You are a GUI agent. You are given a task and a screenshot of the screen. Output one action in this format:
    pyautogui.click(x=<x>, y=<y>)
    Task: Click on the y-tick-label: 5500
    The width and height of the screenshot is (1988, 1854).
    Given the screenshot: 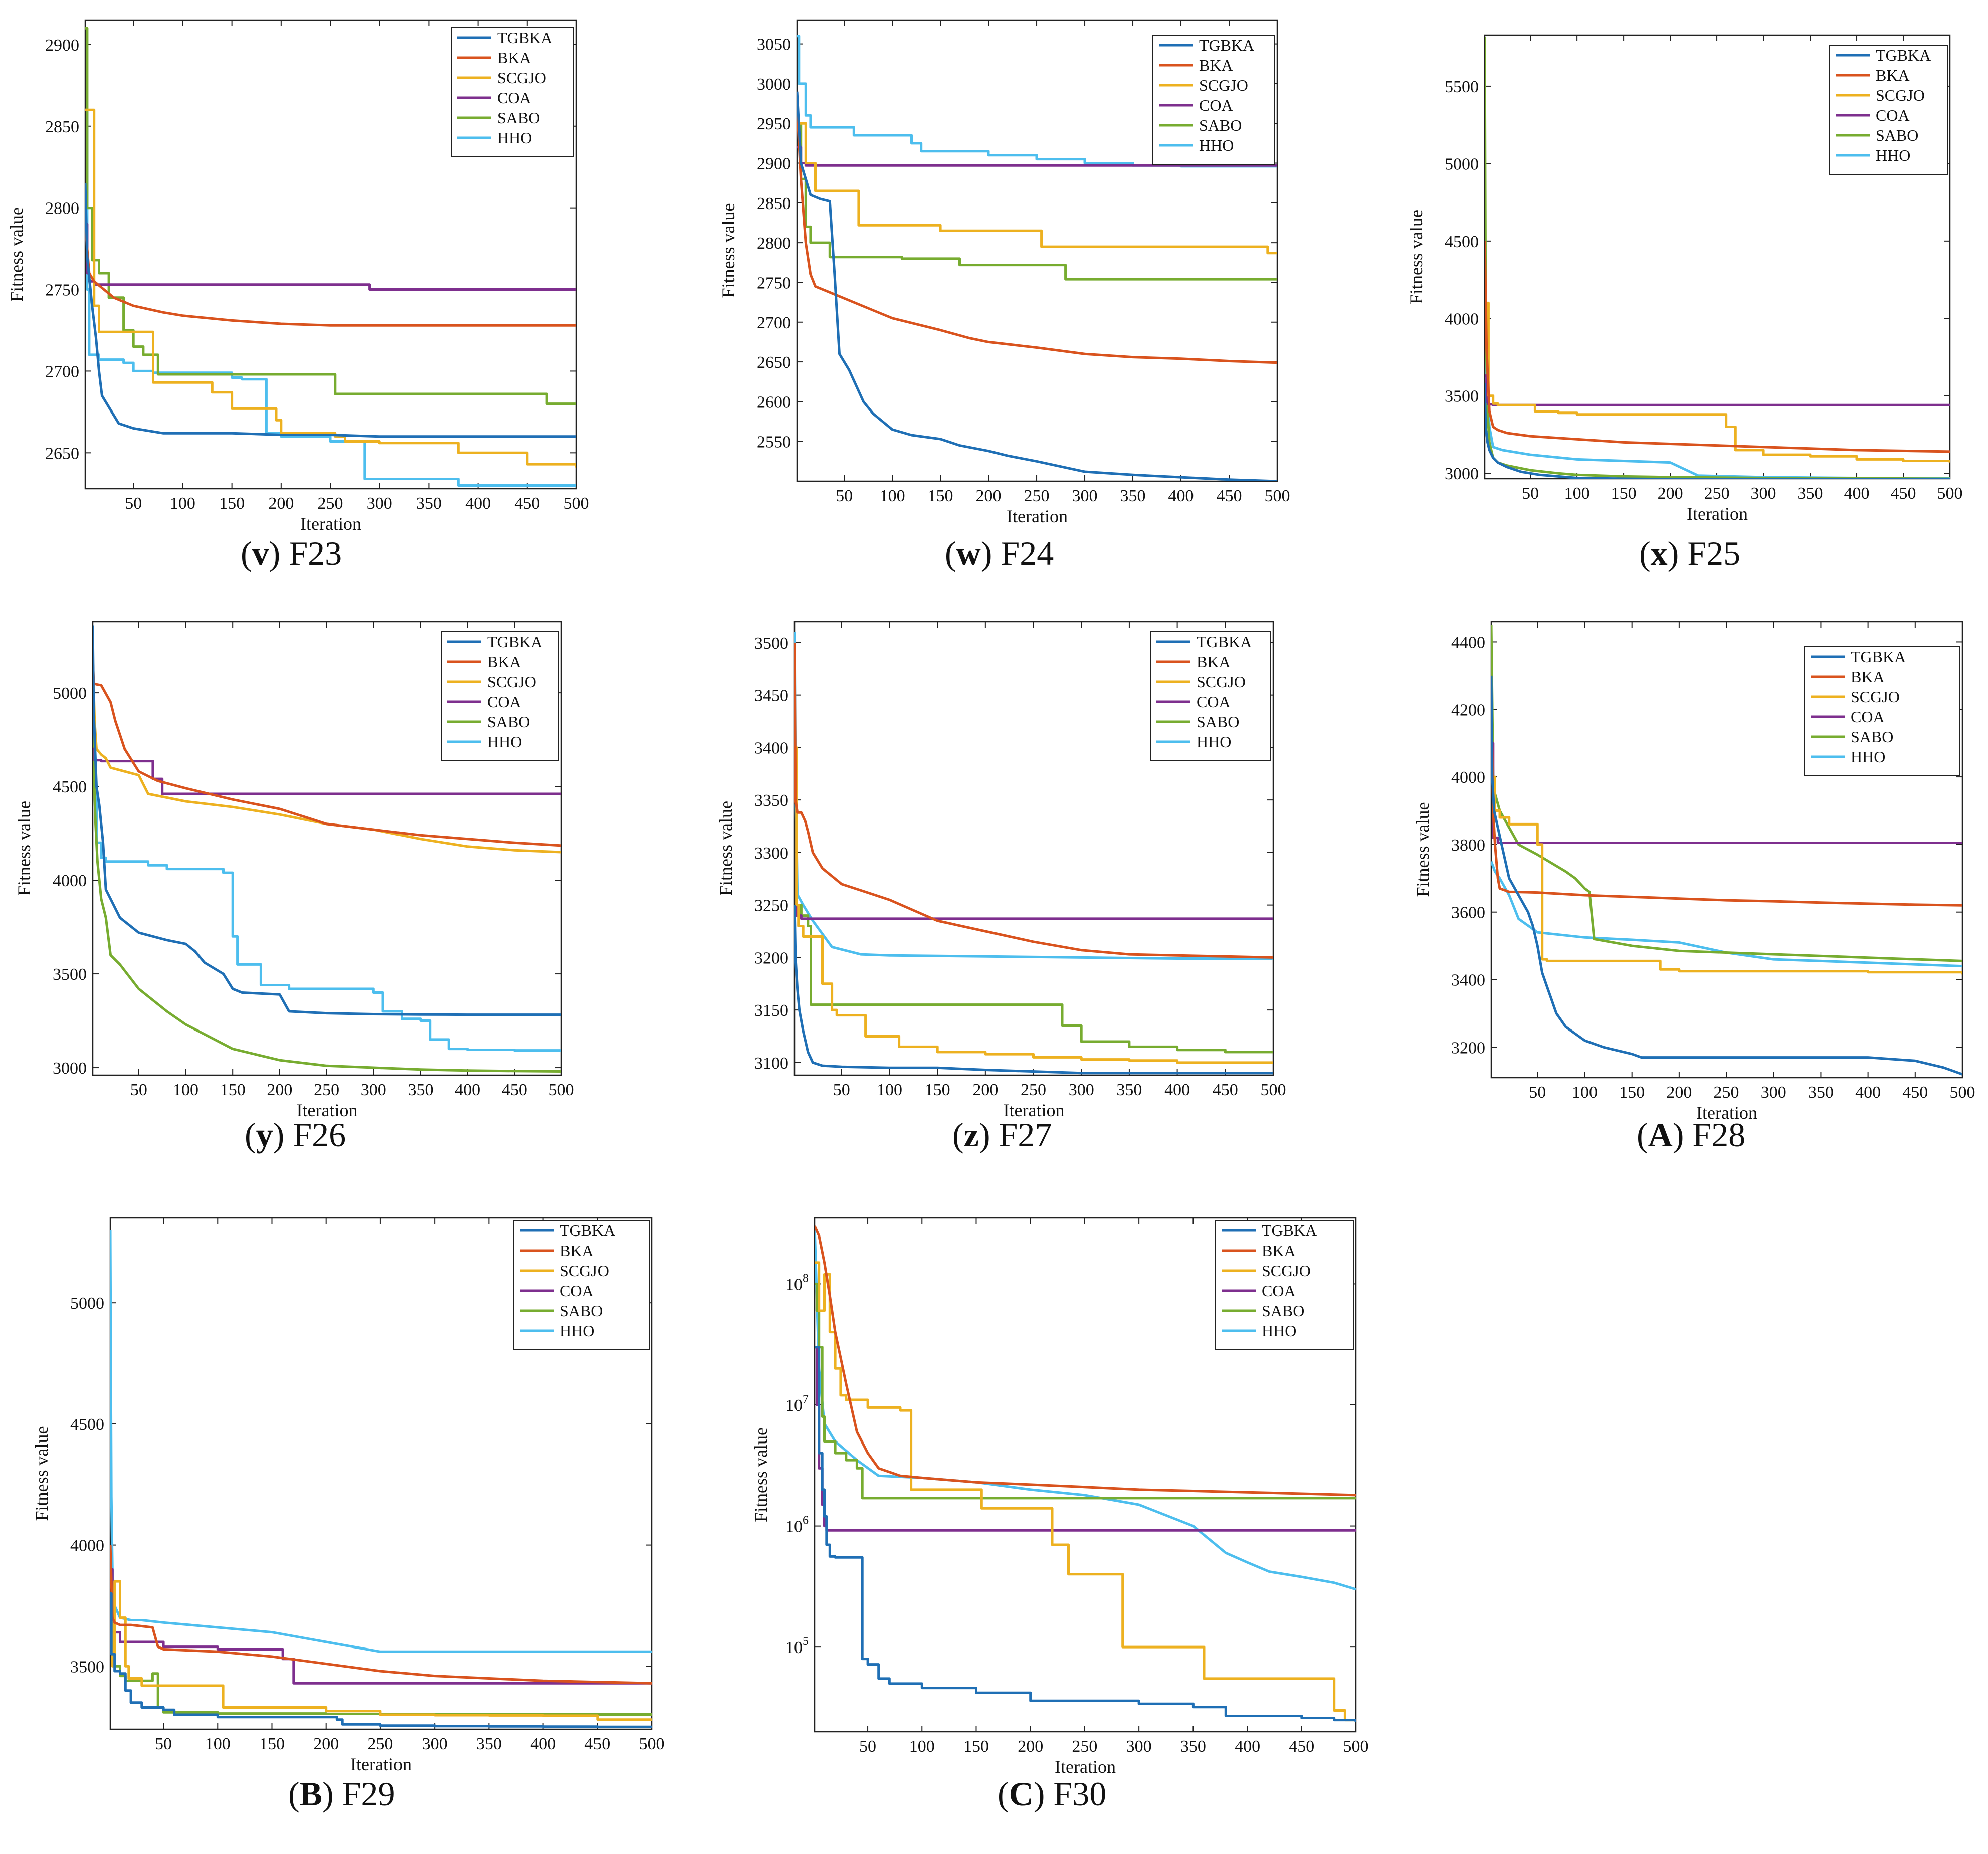 What is the action you would take?
    pyautogui.click(x=1462, y=87)
    